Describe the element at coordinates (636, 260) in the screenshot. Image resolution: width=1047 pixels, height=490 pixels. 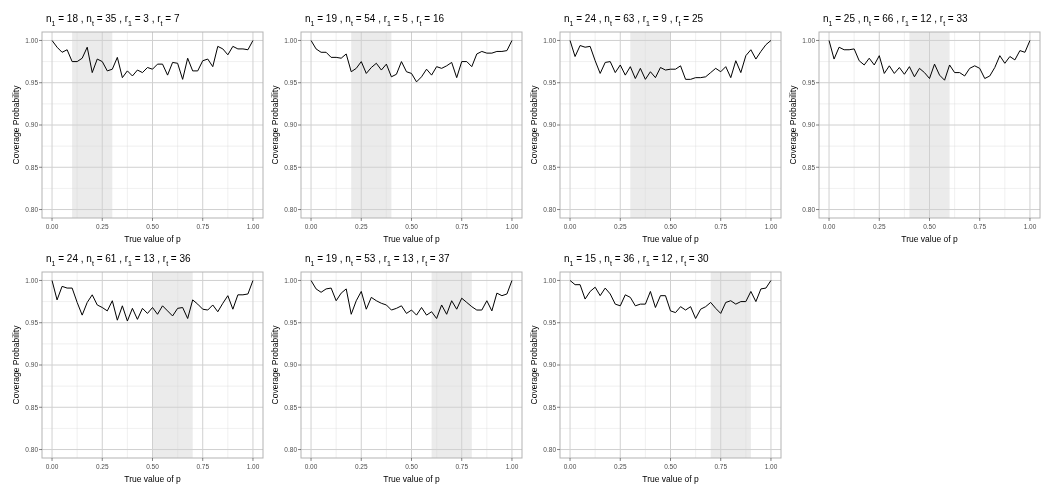
I see `chart-title: n$_{1}$ = 15 , n$_{t}$ = 36 , r$_{1}$ = 12 , r$_{t}$ = 30` at that location.